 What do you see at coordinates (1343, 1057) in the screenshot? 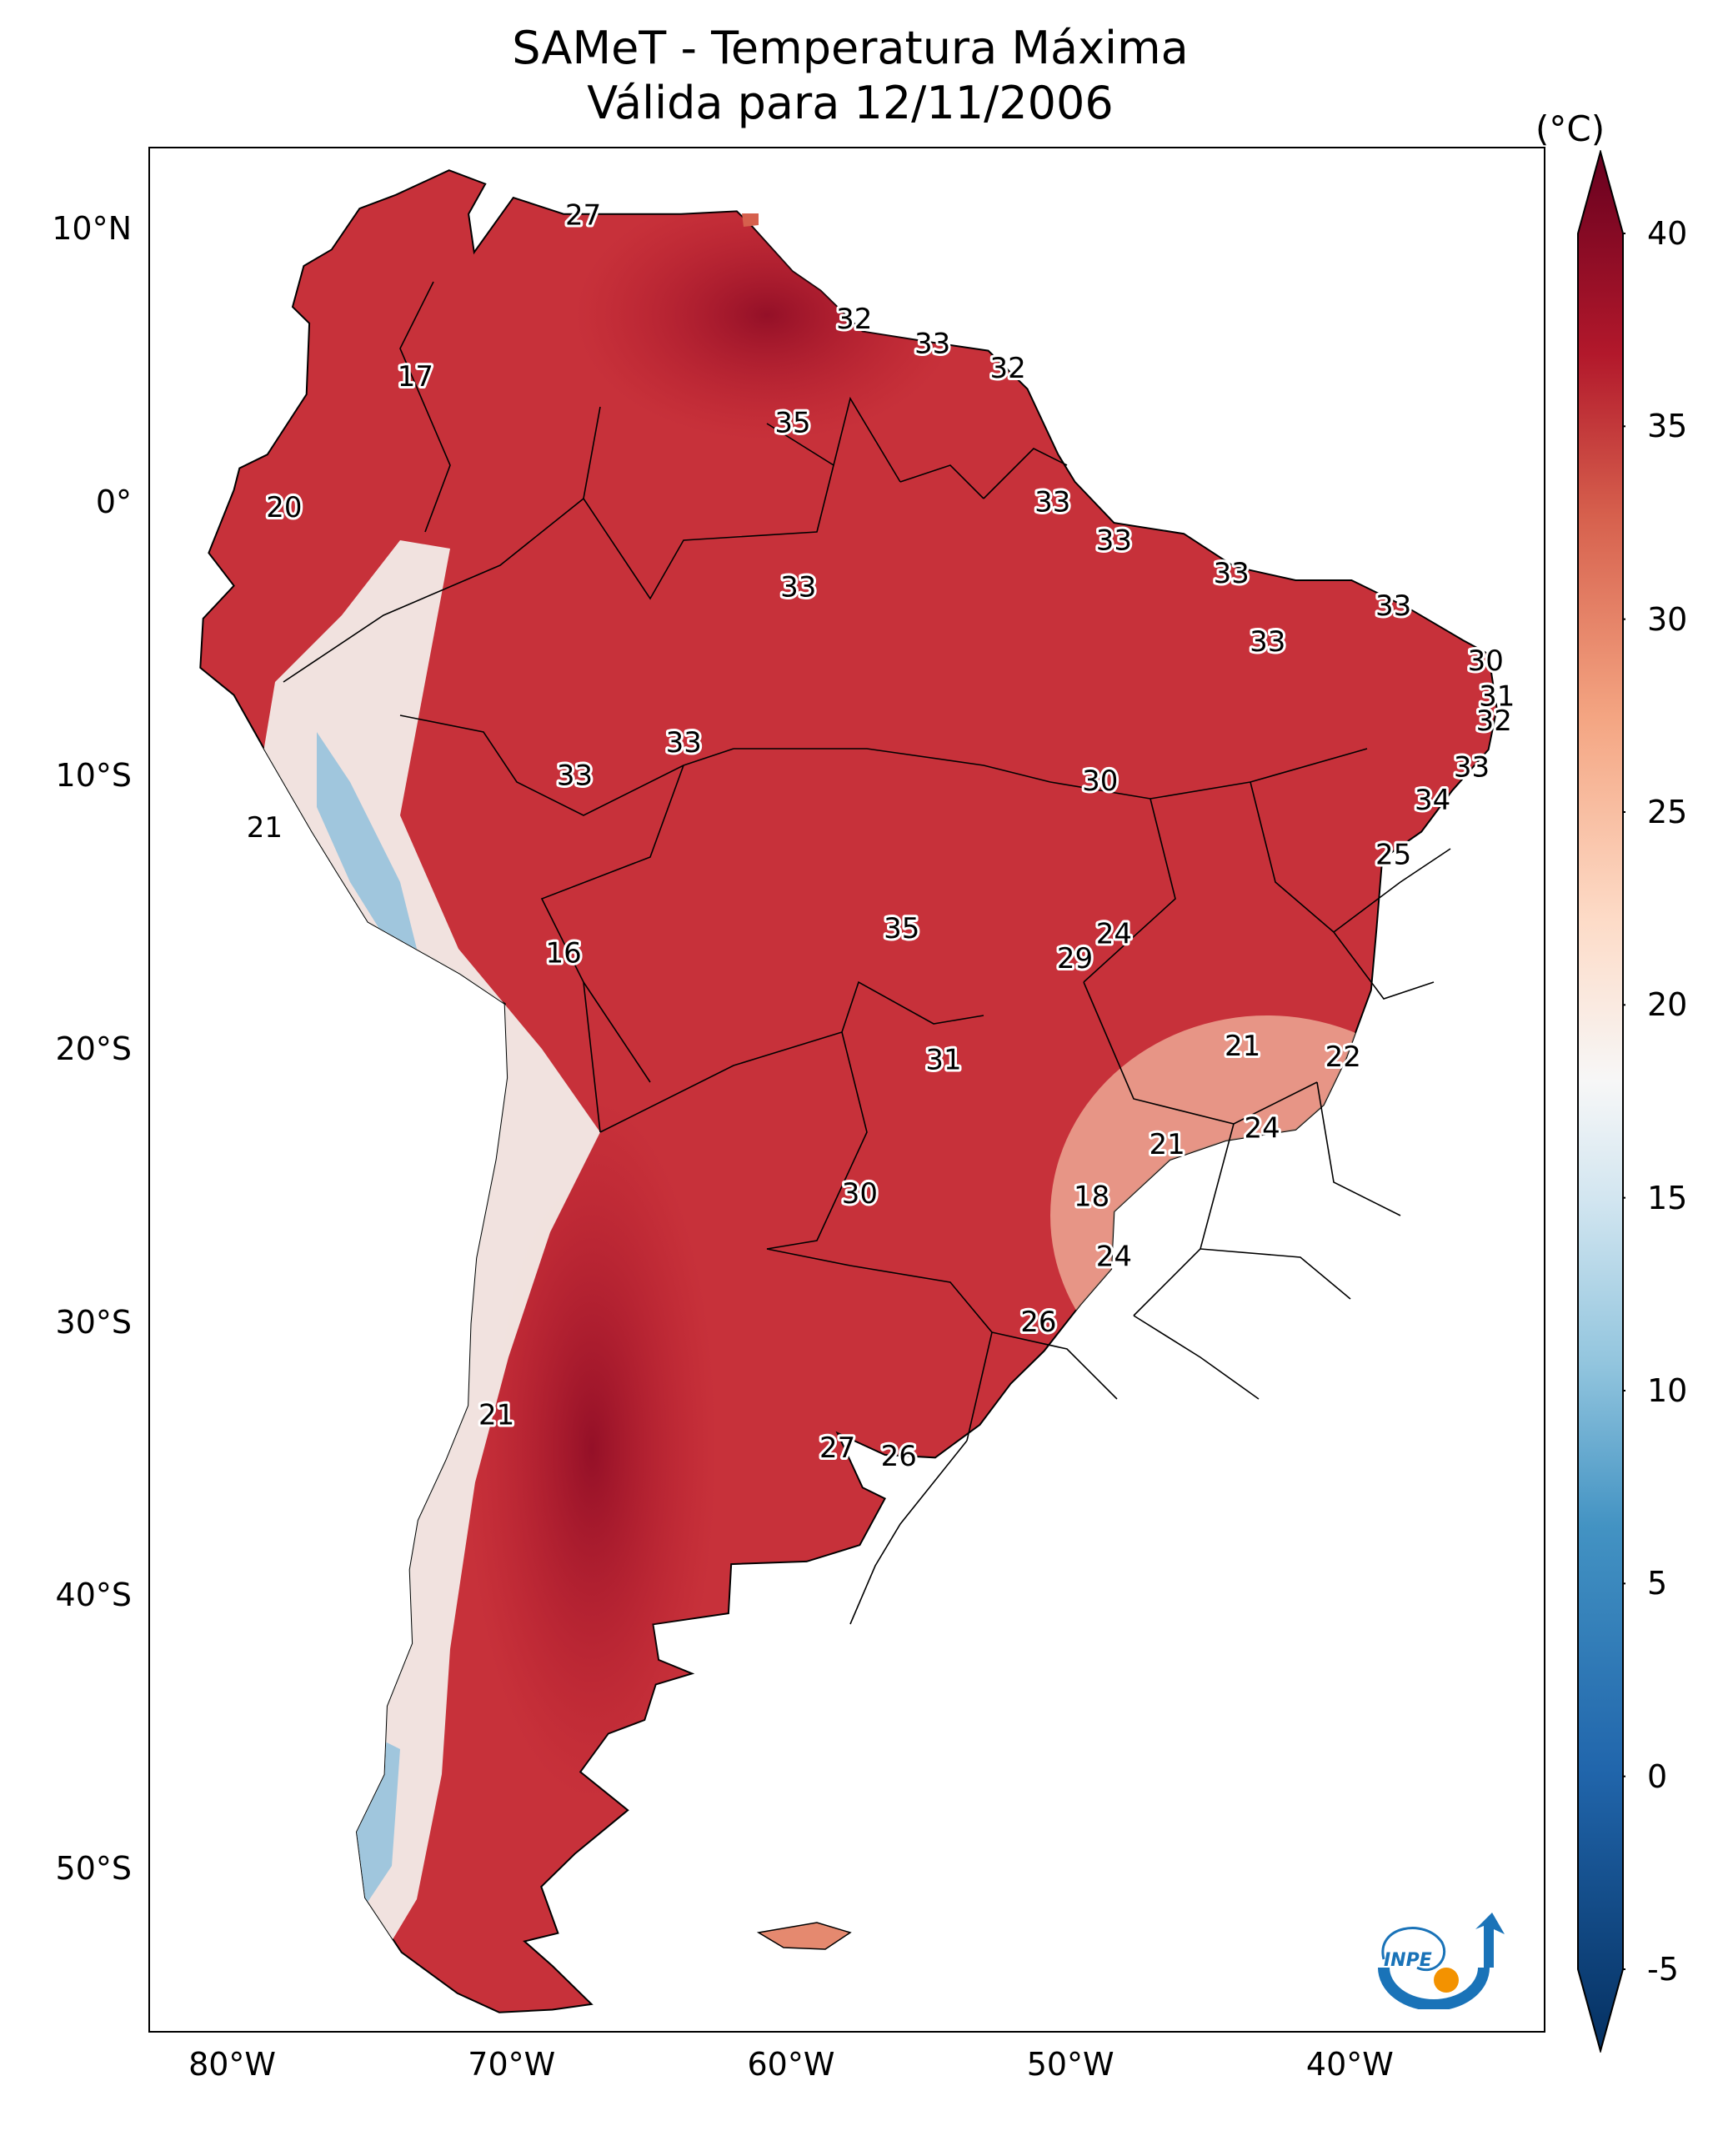
I see `station-value-label: 22` at bounding box center [1343, 1057].